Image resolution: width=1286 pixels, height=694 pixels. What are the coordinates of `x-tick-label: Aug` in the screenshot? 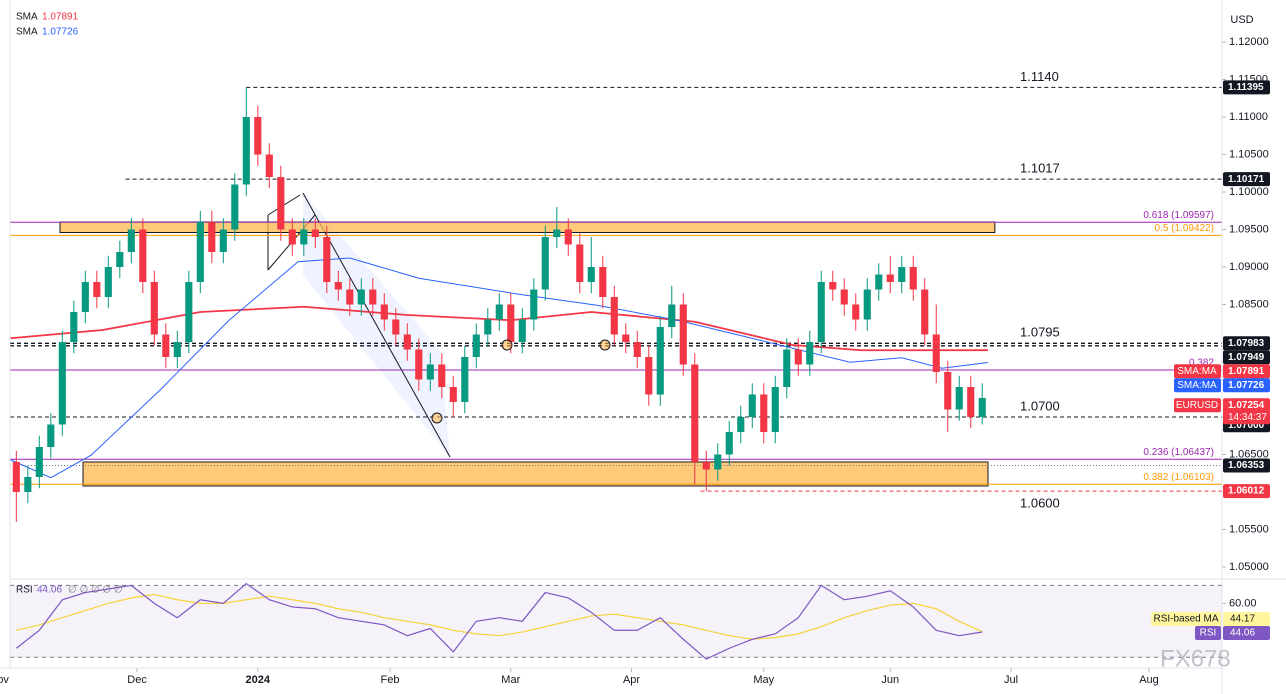 It's located at (1149, 680).